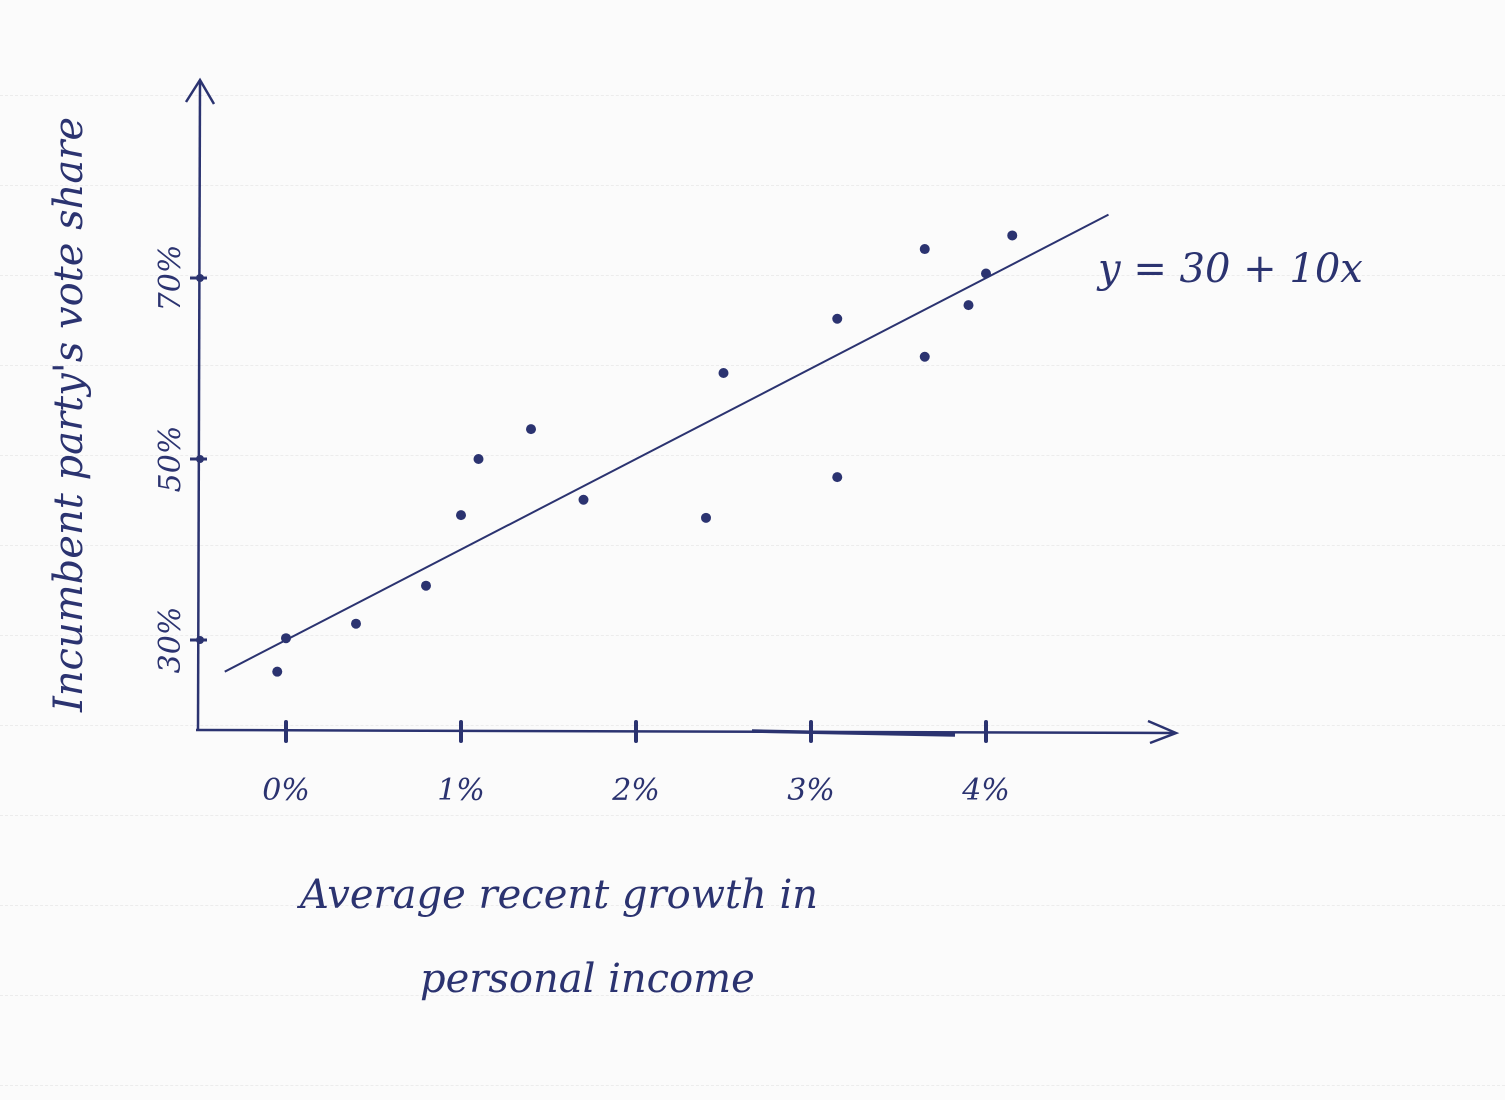  What do you see at coordinates (853, 733) in the screenshot?
I see `x-axis-overstroke` at bounding box center [853, 733].